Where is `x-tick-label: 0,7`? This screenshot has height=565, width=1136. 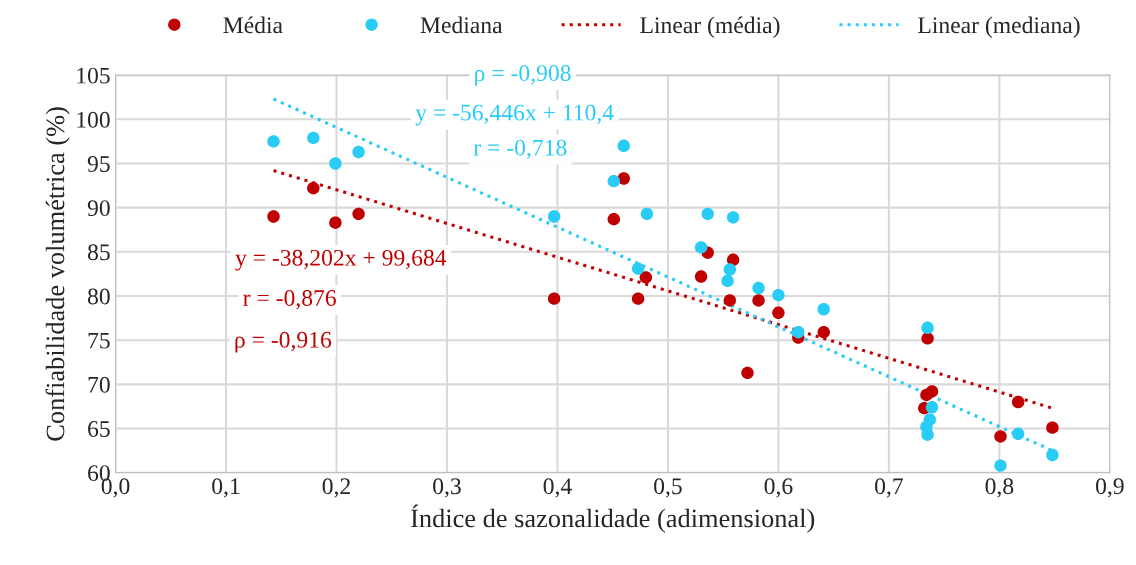 x-tick-label: 0,7 is located at coordinates (889, 488).